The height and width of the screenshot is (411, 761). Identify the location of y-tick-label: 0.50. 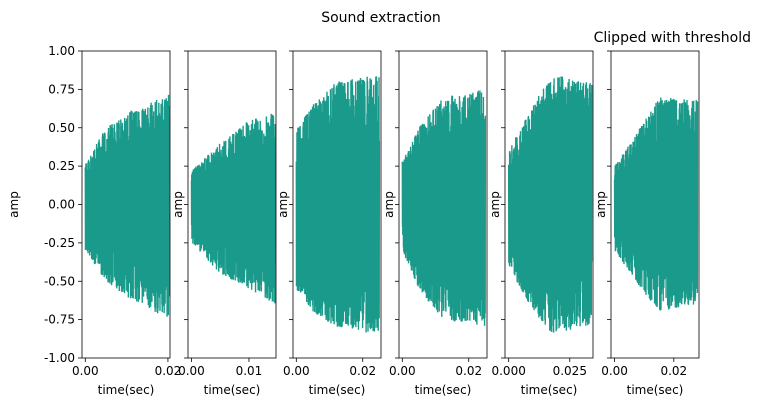
(61, 128).